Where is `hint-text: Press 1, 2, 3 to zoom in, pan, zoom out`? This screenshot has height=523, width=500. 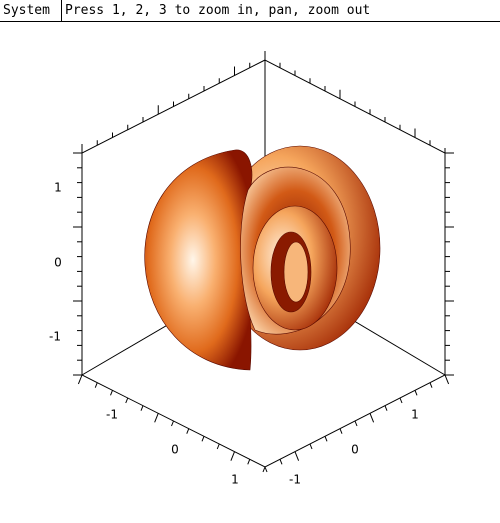 hint-text: Press 1, 2, 3 to zoom in, pan, zoom out is located at coordinates (218, 10).